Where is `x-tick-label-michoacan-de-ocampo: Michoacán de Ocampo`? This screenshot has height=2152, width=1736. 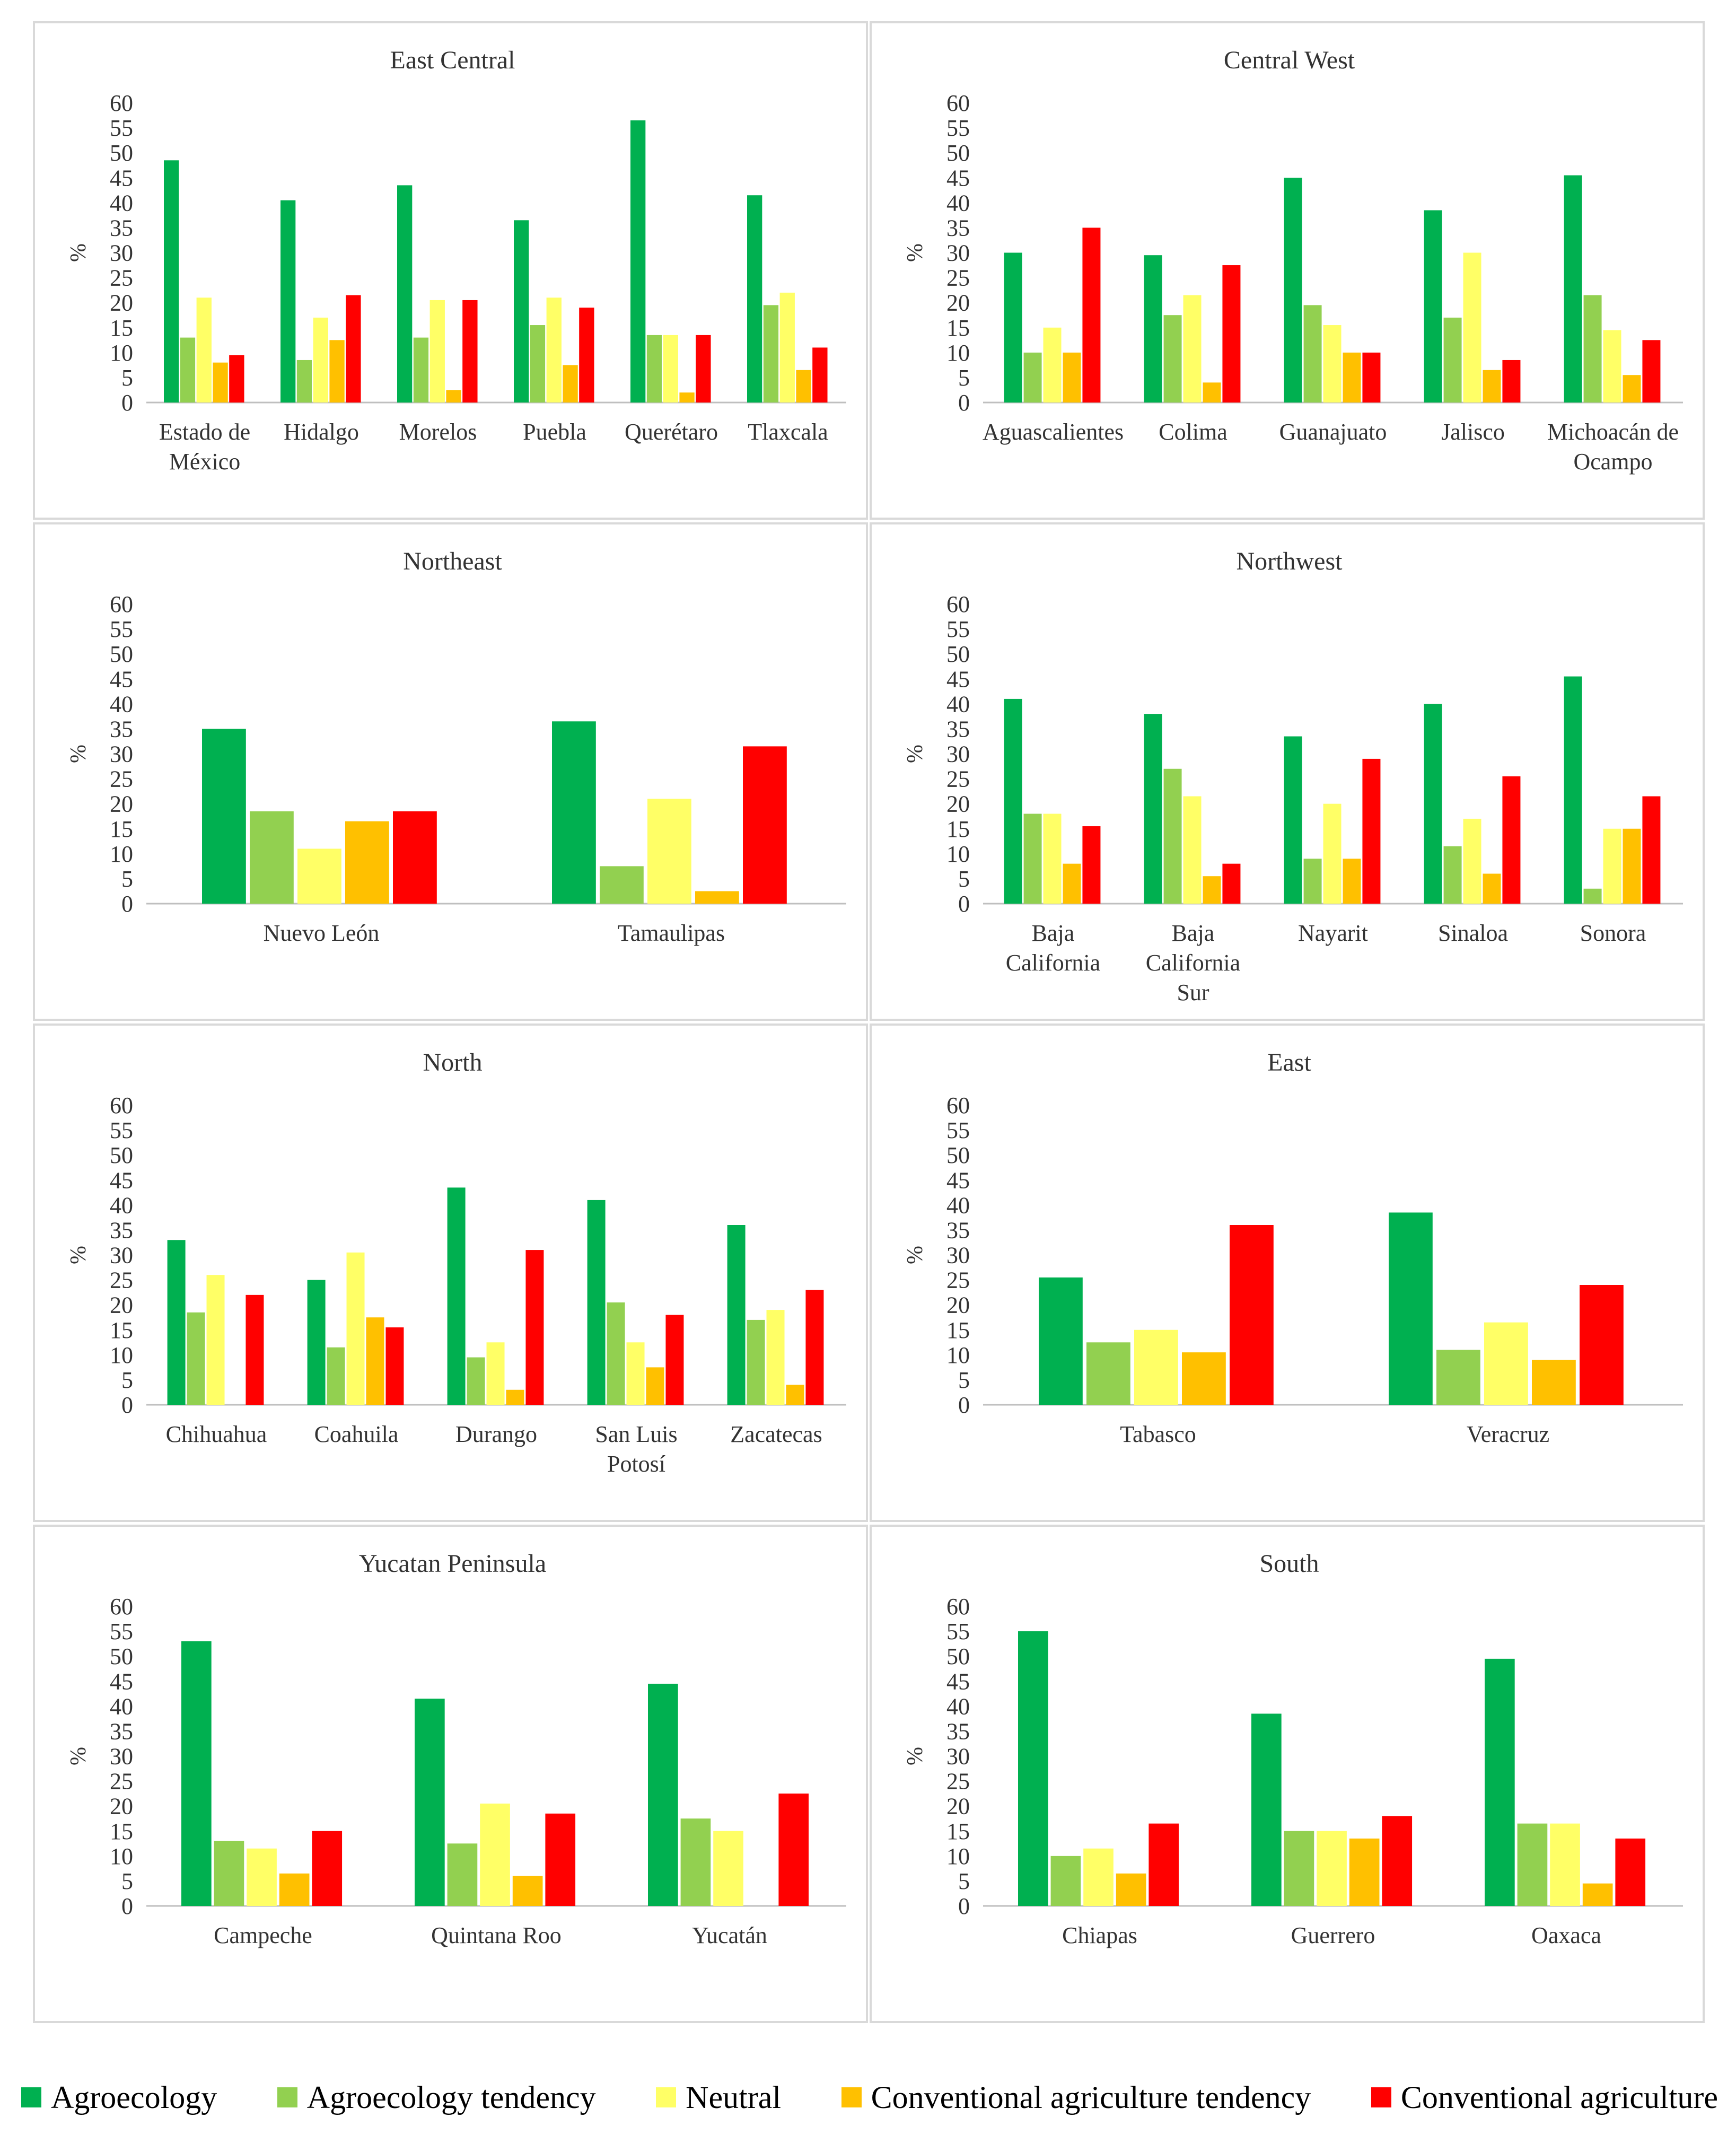
x-tick-label-michoacan-de-ocampo: Michoacán de Ocampo is located at coordinates (1613, 447).